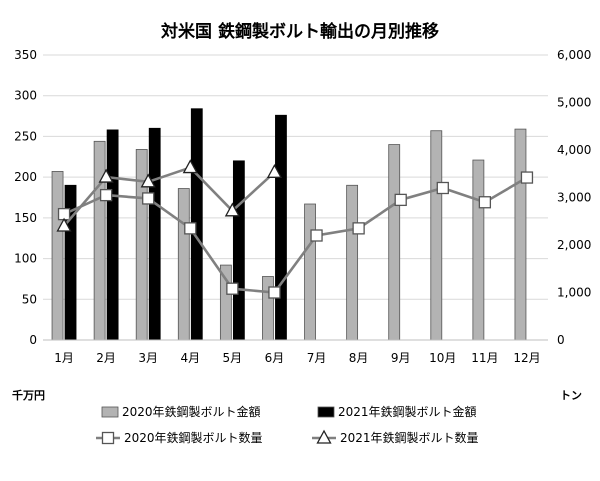 The image size is (600, 481). I want to click on legend-label-1: 2020年鉄鋼製ボルト金額, so click(191, 411).